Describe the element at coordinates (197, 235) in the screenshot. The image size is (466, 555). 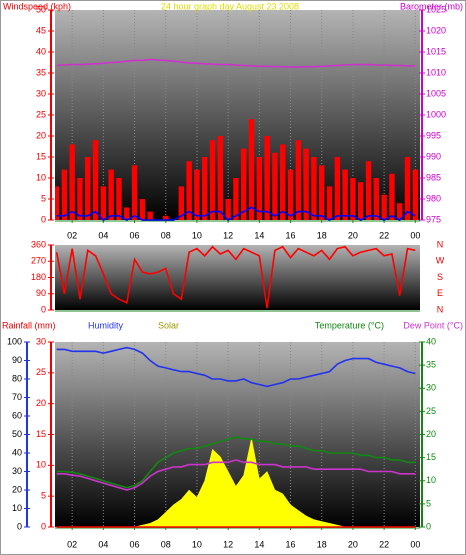
I see `x-tick-label: 10` at that location.